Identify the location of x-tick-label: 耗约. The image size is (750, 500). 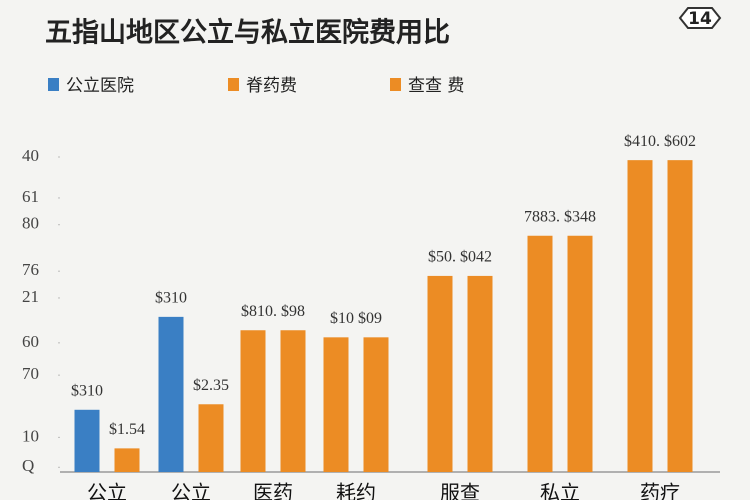
(356, 490).